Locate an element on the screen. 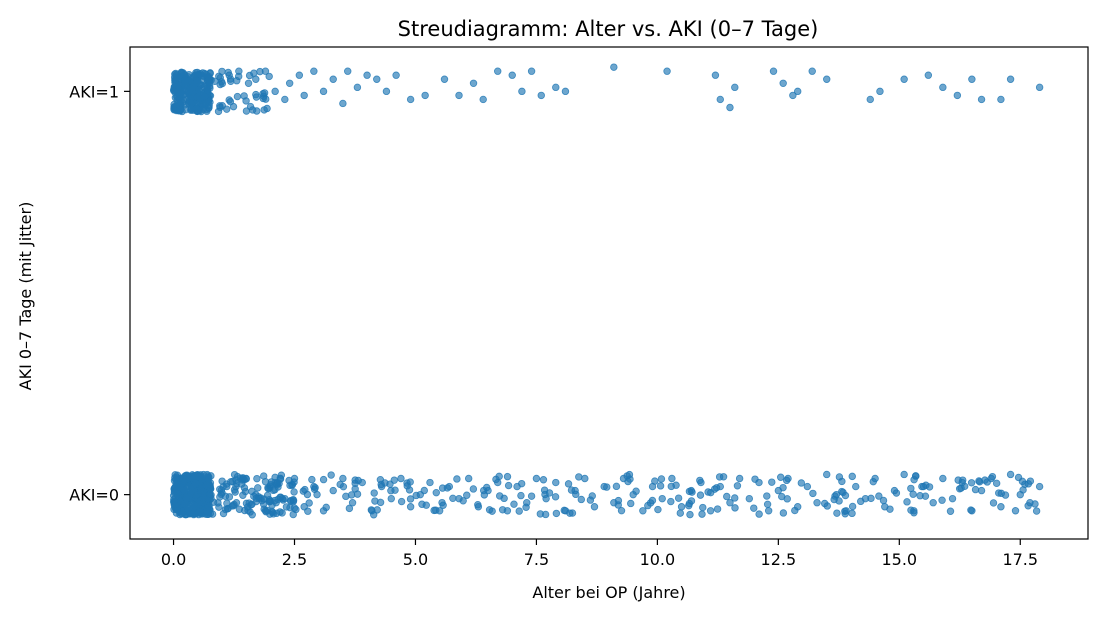  x-tick-label: 5.0 is located at coordinates (415, 559).